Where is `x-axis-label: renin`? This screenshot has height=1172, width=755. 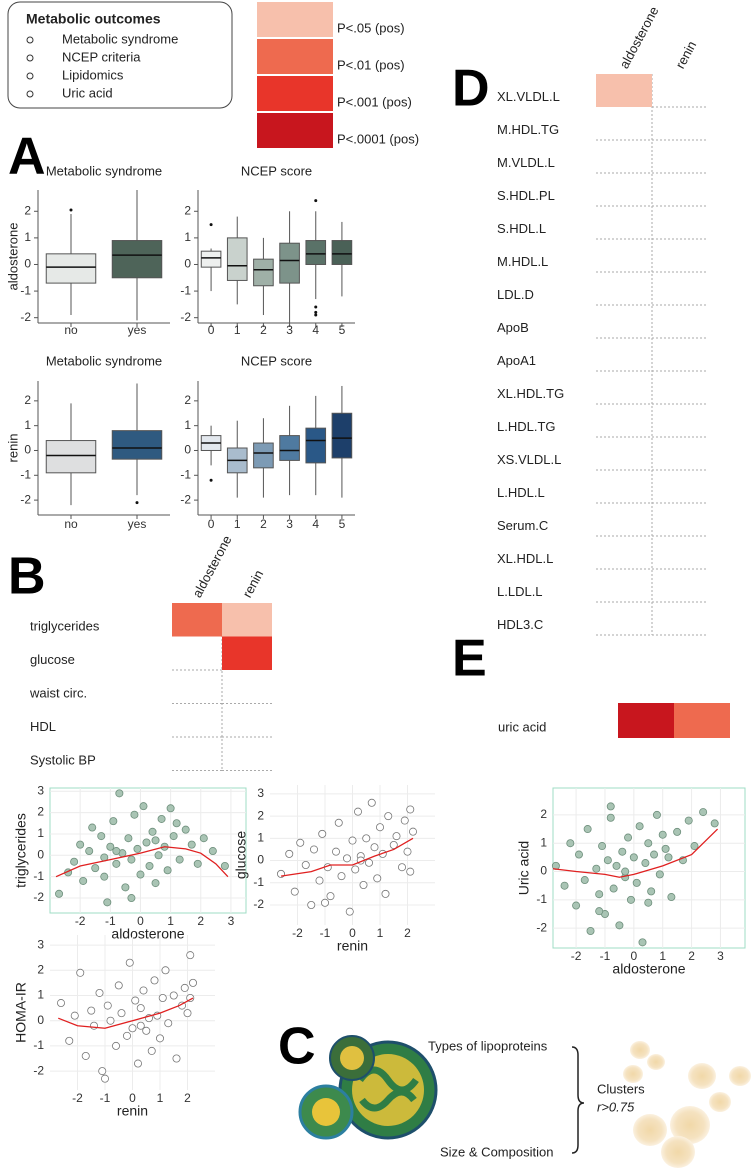 x-axis-label: renin is located at coordinates (132, 1111).